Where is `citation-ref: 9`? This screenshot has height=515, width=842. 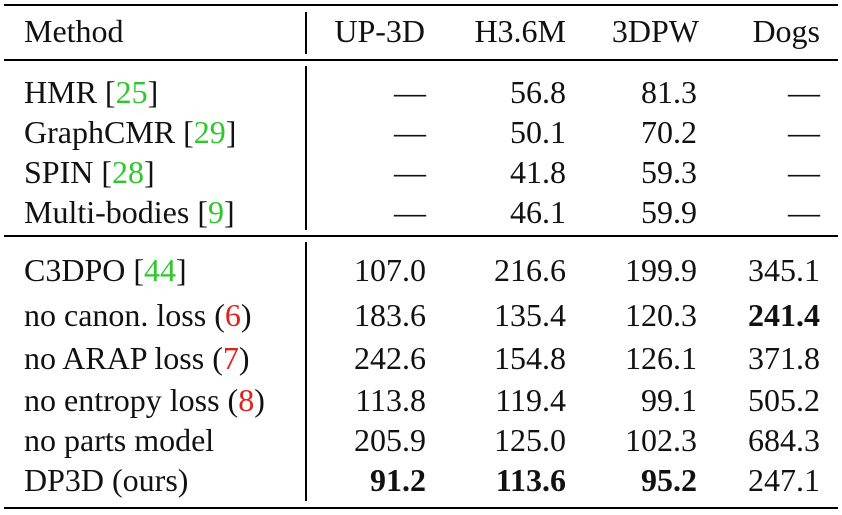 citation-ref: 9 is located at coordinates (215, 212).